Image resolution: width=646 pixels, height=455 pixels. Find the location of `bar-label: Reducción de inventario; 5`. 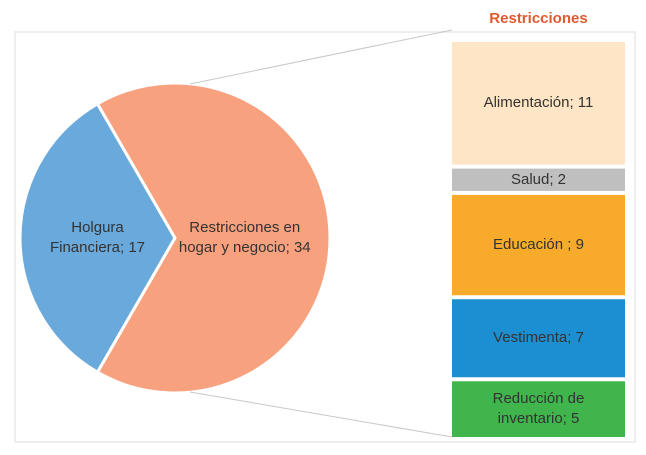

bar-label: Reducción de inventario; 5 is located at coordinates (538, 408).